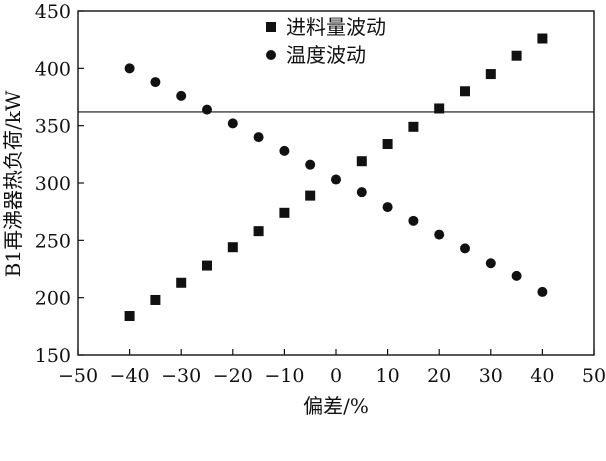 This screenshot has height=461, width=606. I want to click on x-axis-label: 偏差/%, so click(336, 406).